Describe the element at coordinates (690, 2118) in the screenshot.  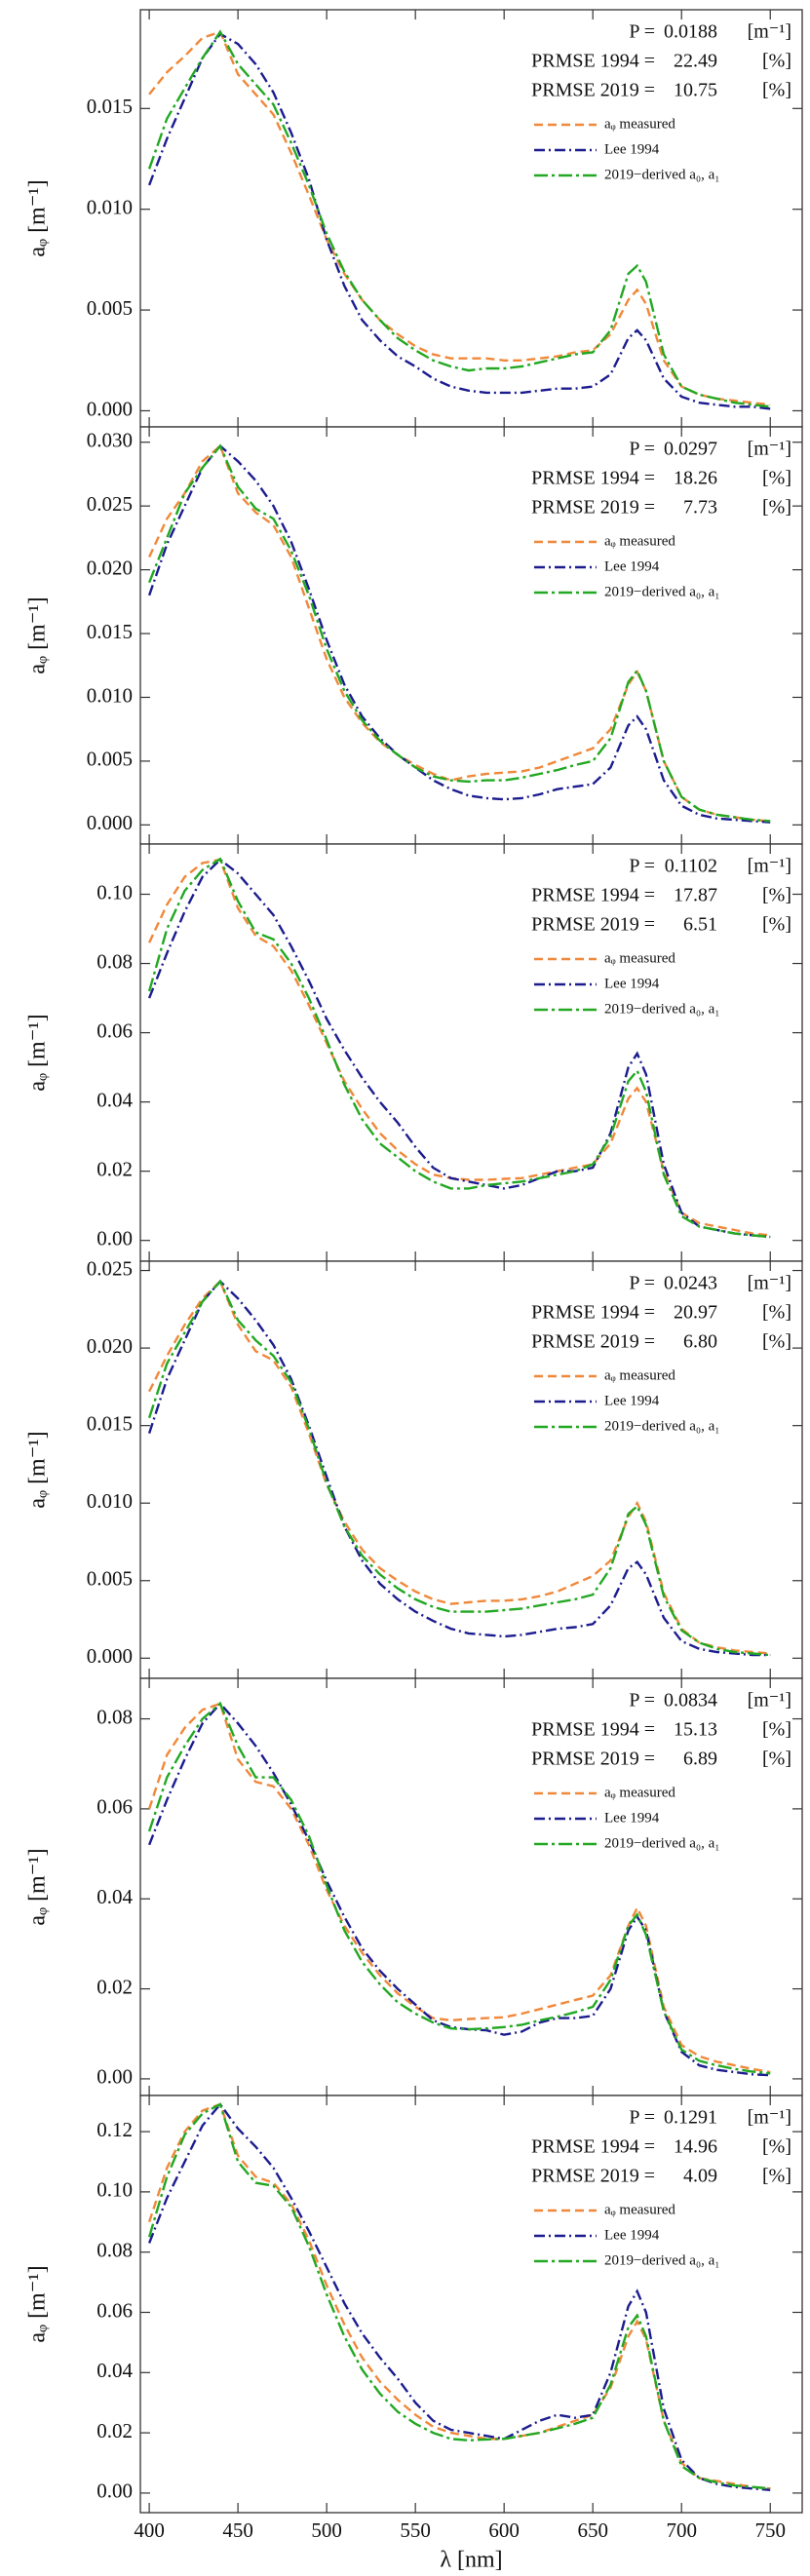
I see `stat-value: 0.1291` at that location.